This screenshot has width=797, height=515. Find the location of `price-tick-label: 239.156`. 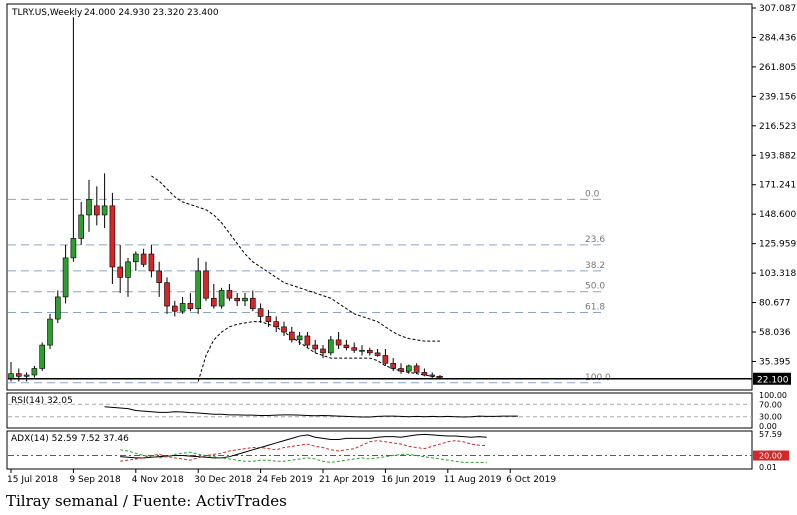

price-tick-label: 239.156 is located at coordinates (777, 97).